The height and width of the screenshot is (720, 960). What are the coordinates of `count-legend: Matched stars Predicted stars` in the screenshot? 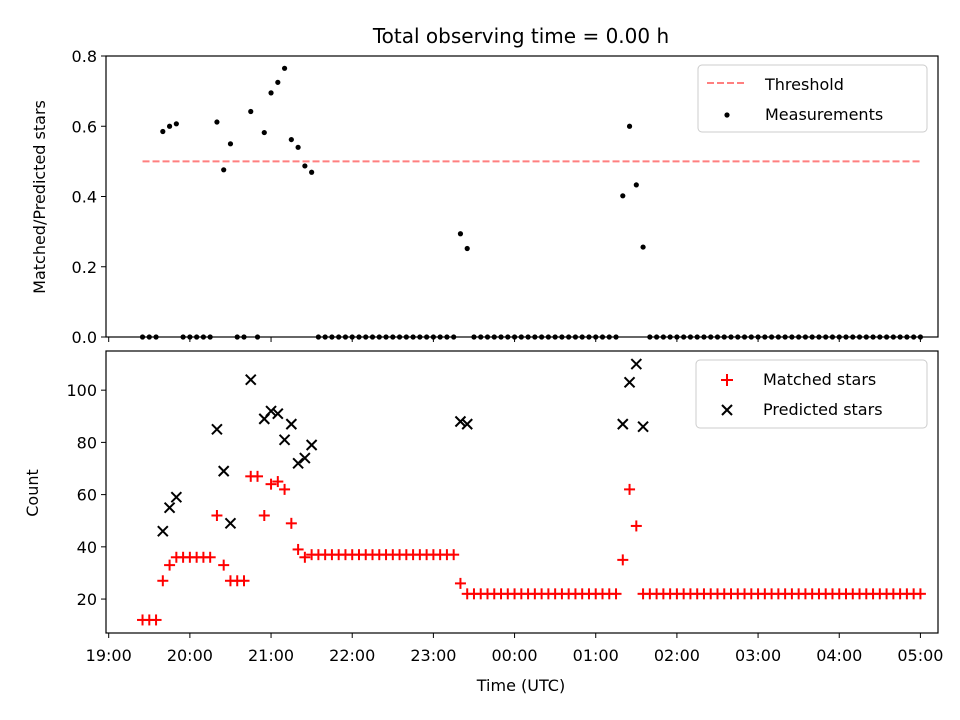 It's located at (811, 394).